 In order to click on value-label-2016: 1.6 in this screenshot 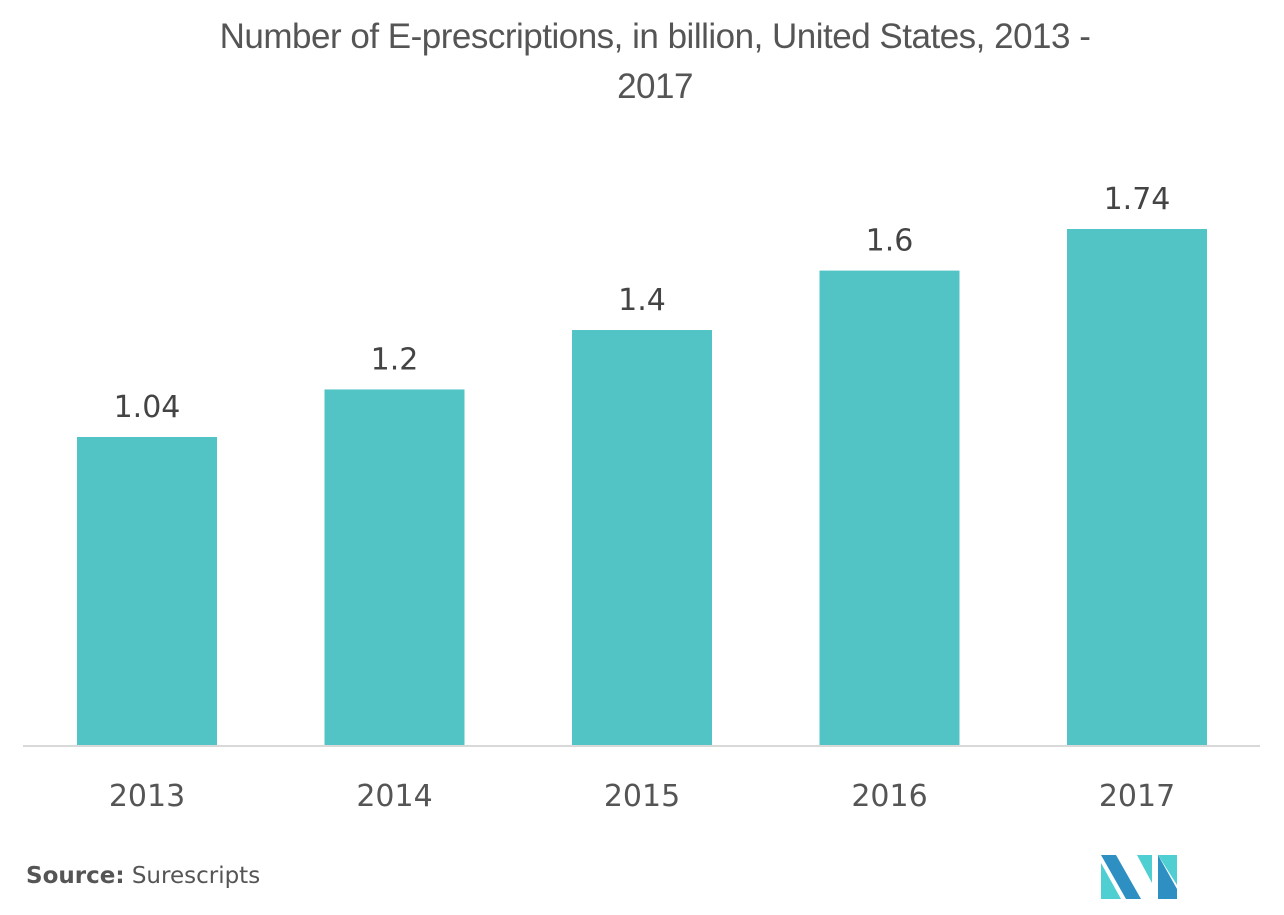, I will do `click(890, 241)`.